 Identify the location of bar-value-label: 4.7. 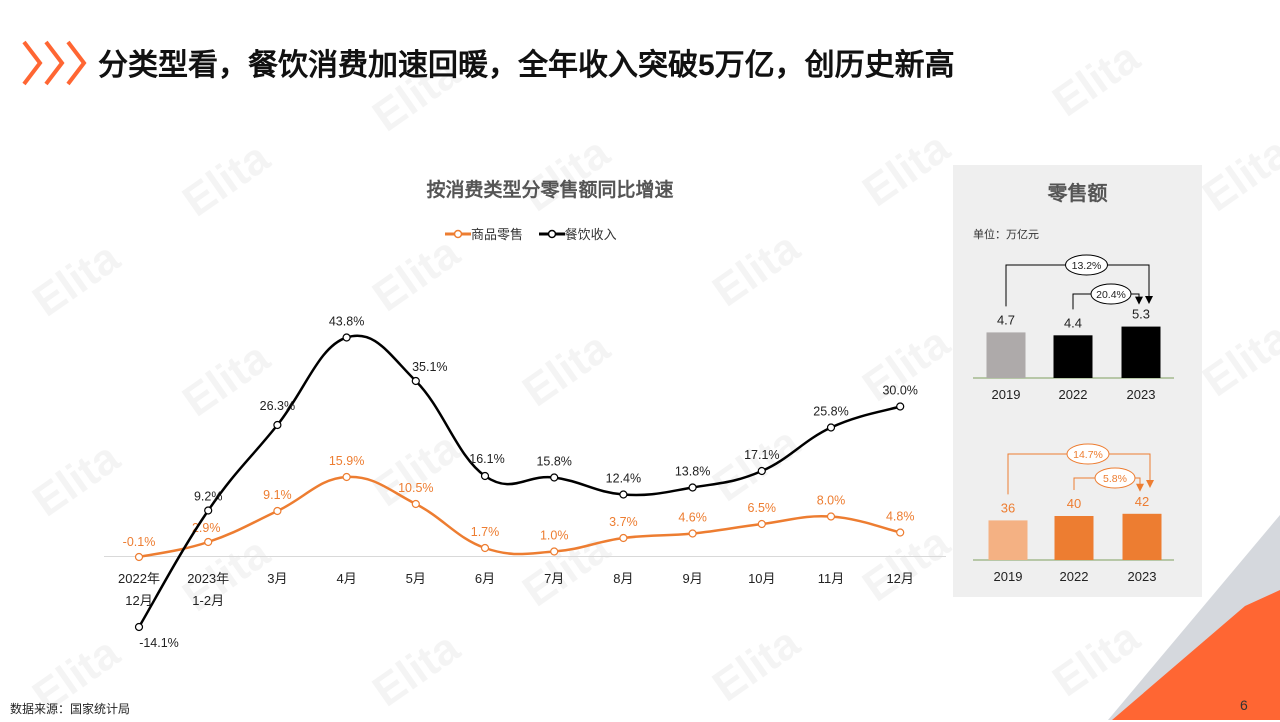
(1006, 319).